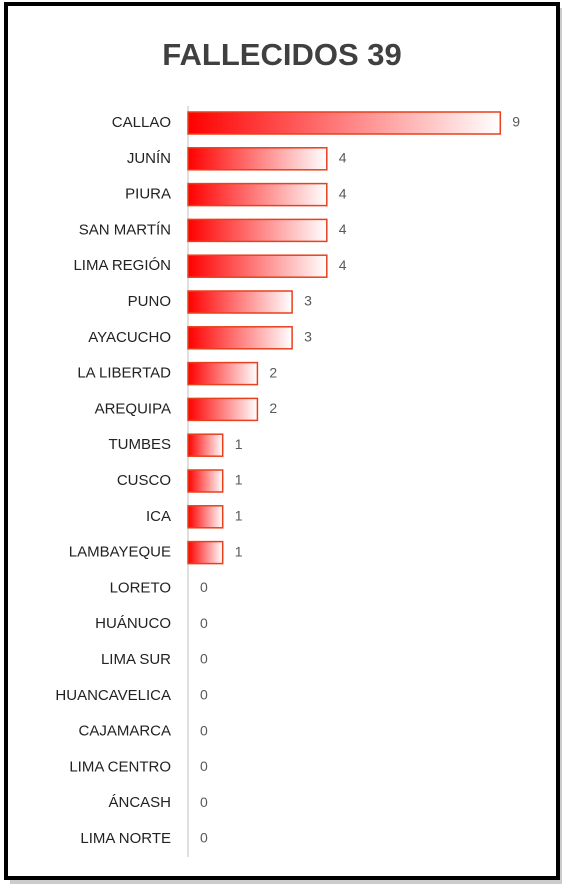 Image resolution: width=570 pixels, height=887 pixels. Describe the element at coordinates (125, 838) in the screenshot. I see `y-tick-label: LIMA NORTE` at that location.